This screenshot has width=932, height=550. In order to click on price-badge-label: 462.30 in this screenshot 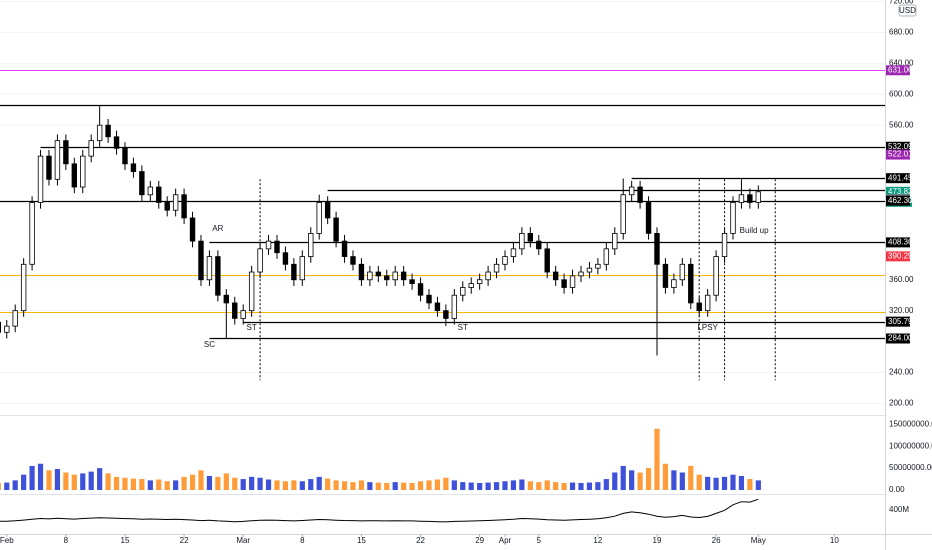, I will do `click(900, 200)`.